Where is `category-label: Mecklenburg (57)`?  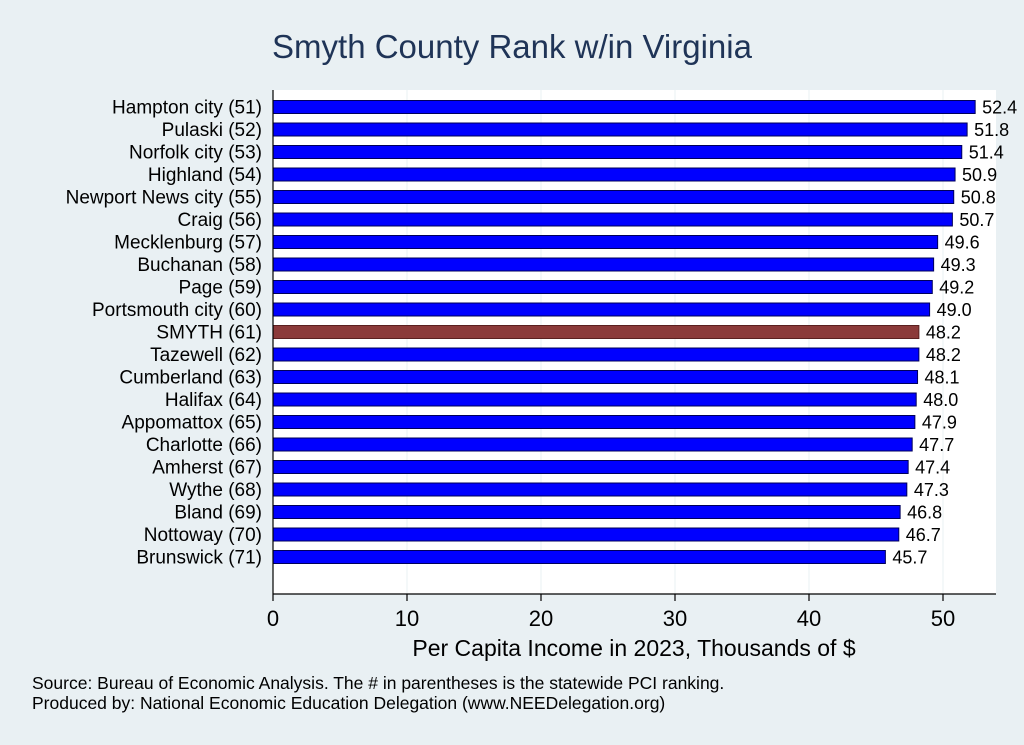
category-label: Mecklenburg (57) is located at coordinates (188, 243).